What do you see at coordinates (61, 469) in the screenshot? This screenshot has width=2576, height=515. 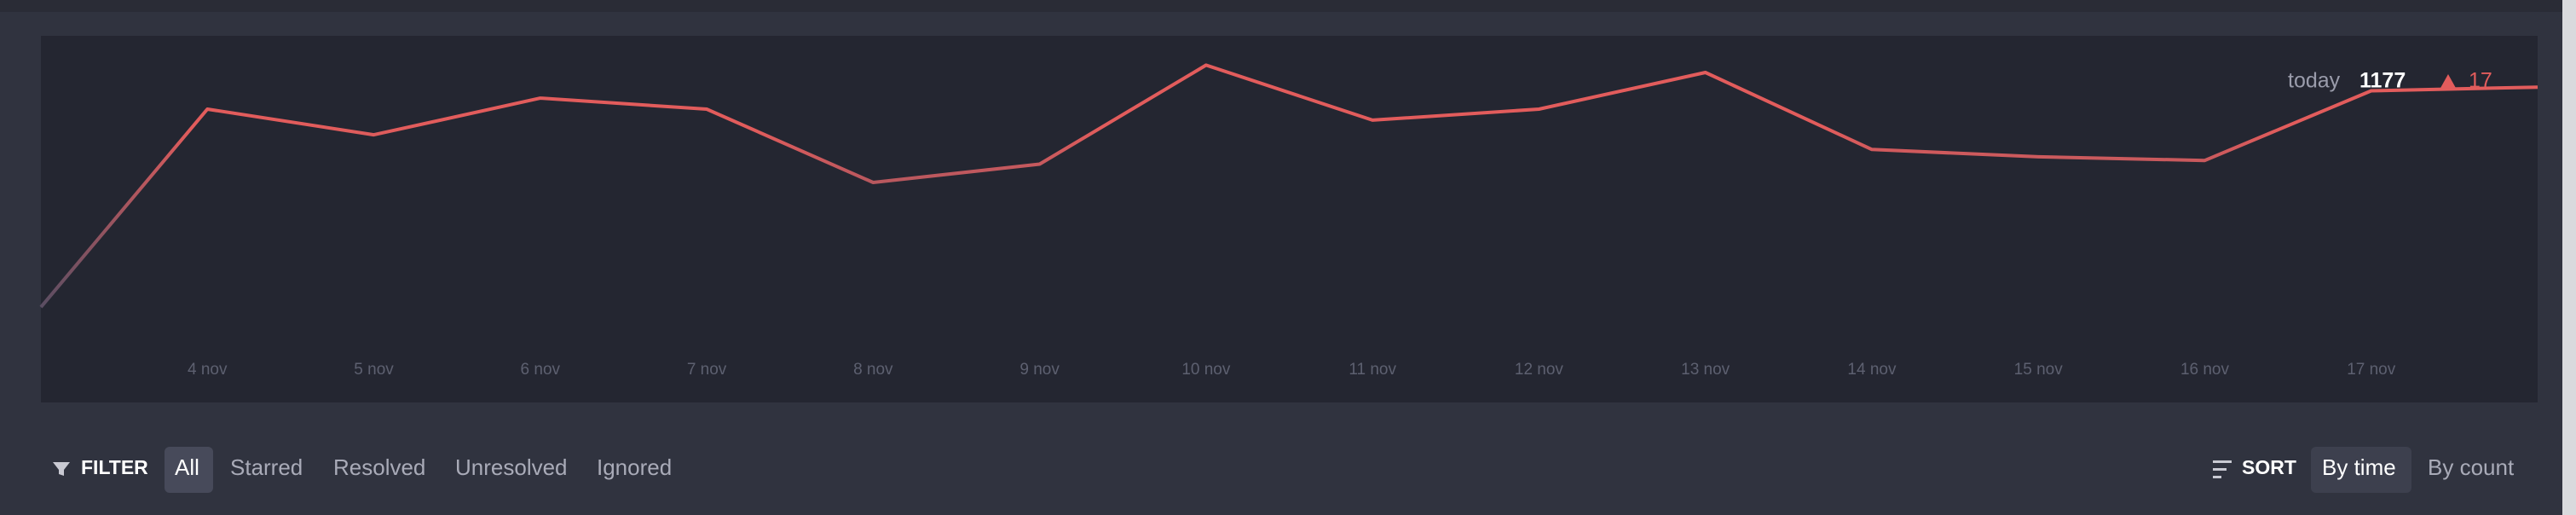 I see `filter-icon` at bounding box center [61, 469].